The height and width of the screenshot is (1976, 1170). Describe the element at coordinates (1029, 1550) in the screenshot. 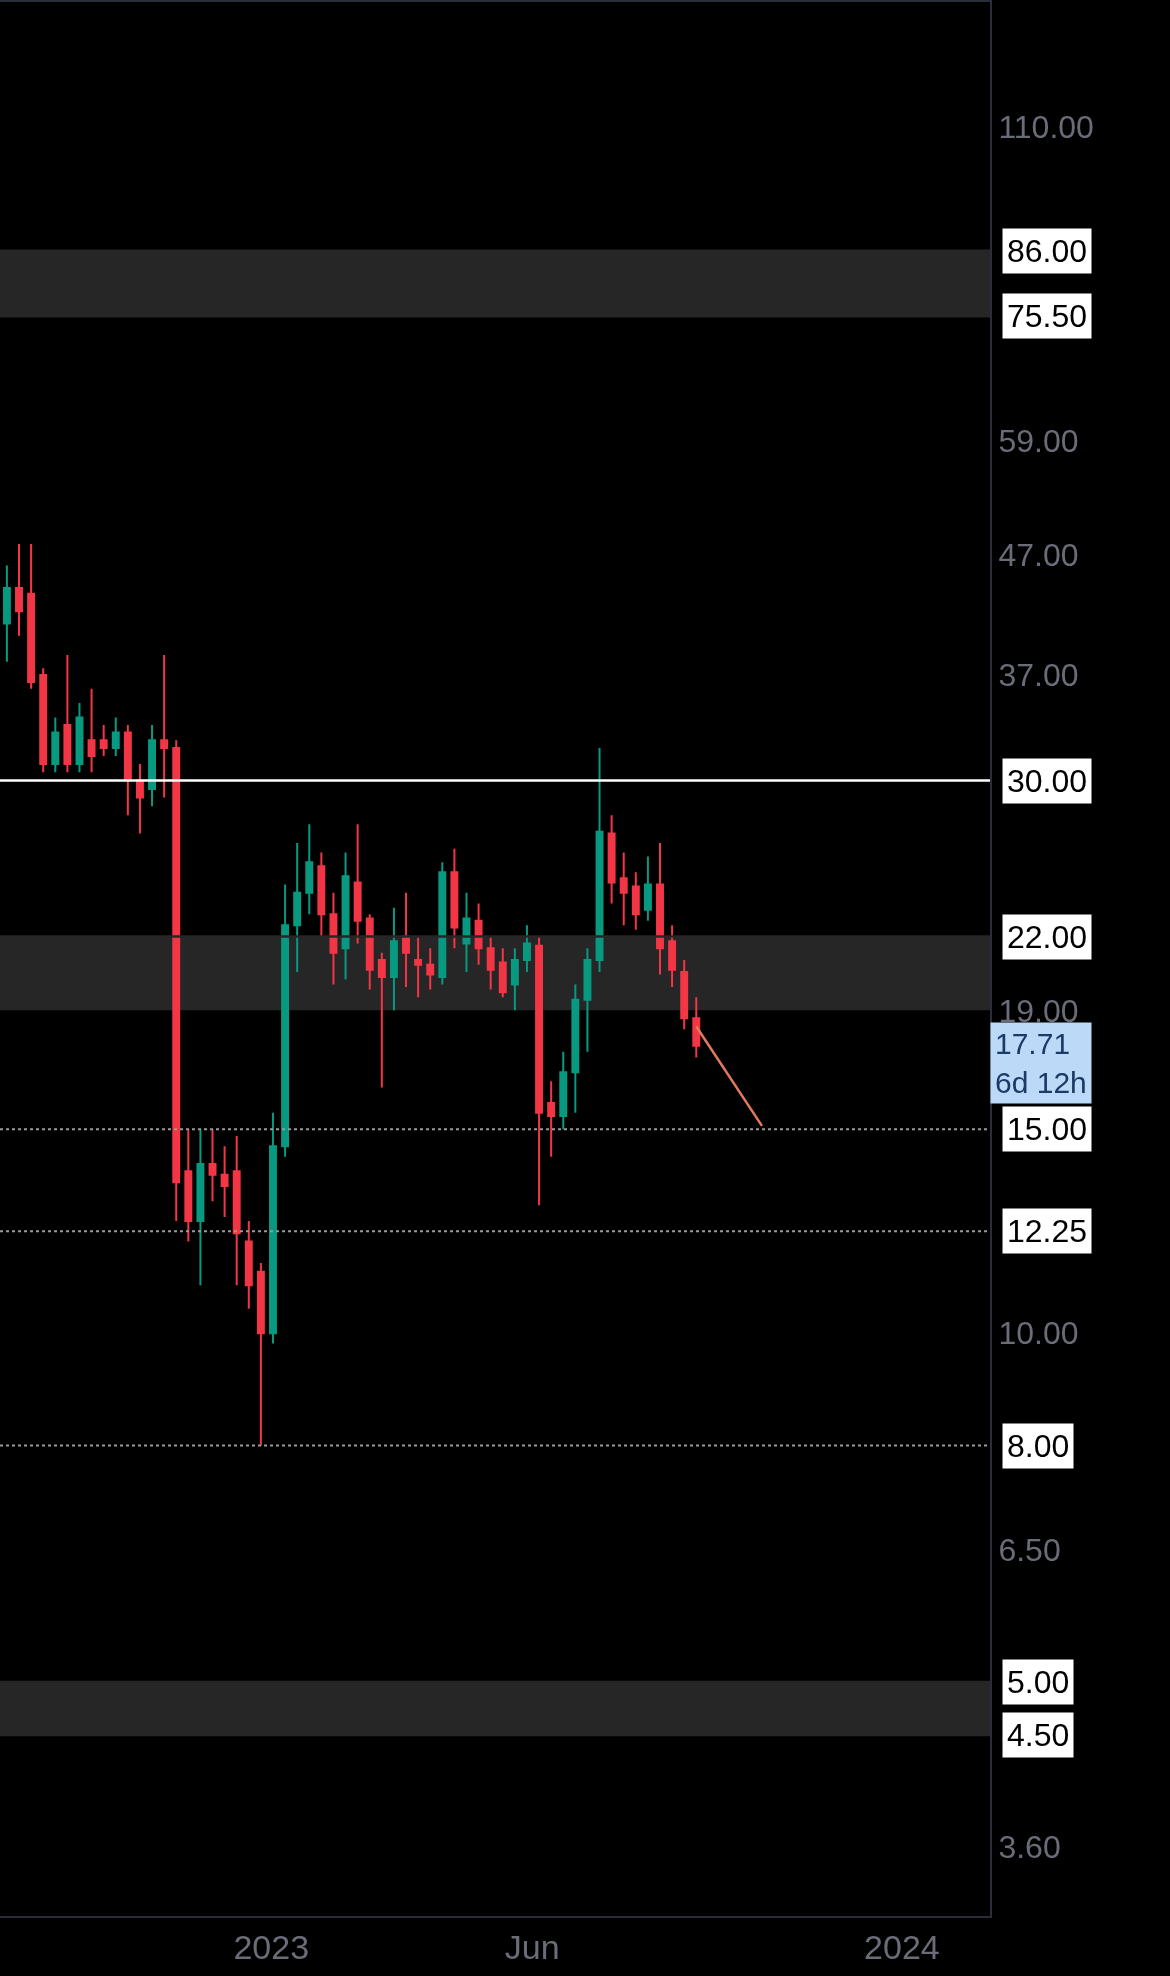

I see `y-tick-label: 6.50` at that location.